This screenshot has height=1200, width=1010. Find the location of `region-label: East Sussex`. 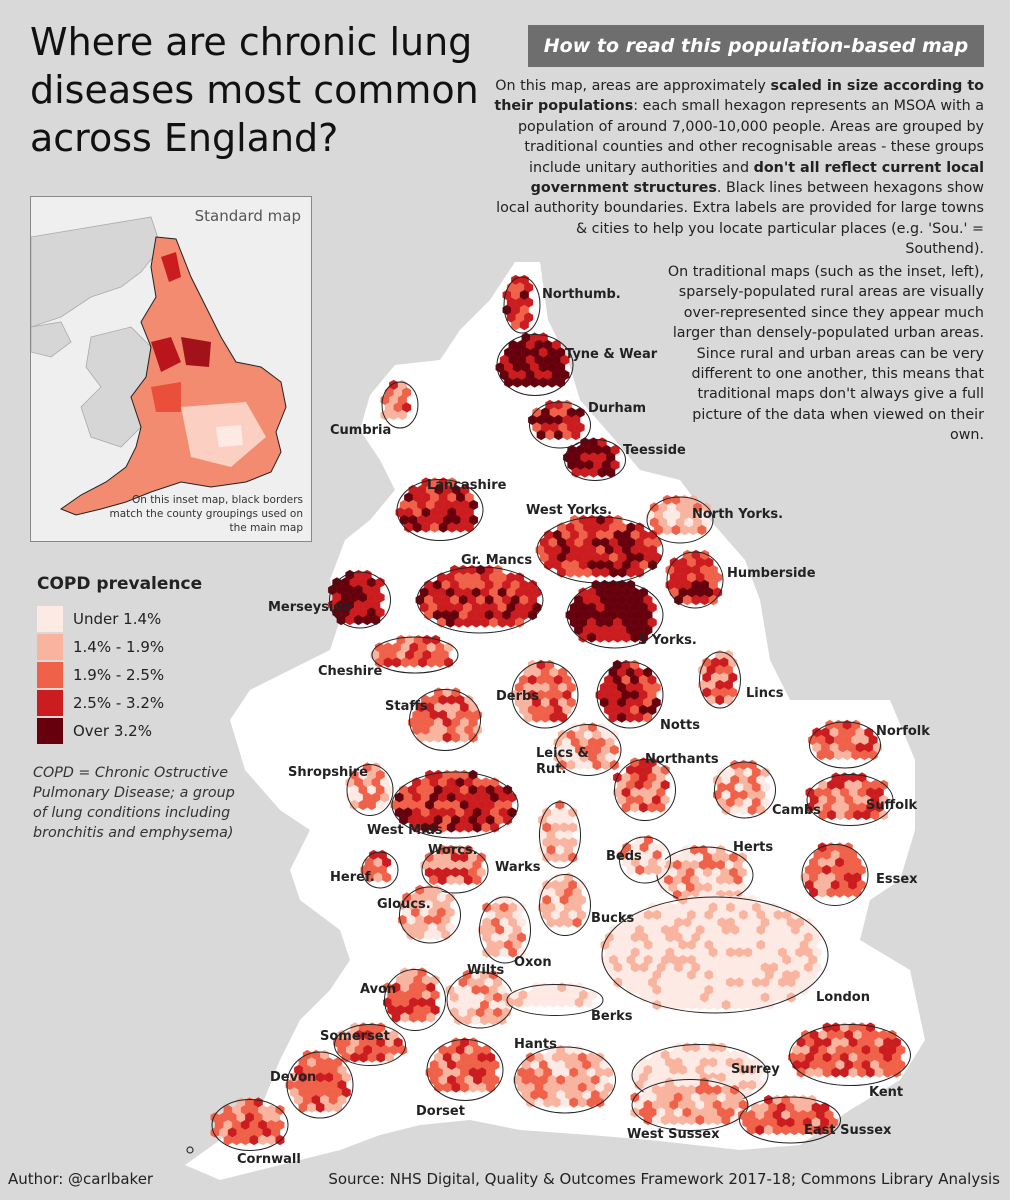

region-label: East Sussex is located at coordinates (848, 1130).